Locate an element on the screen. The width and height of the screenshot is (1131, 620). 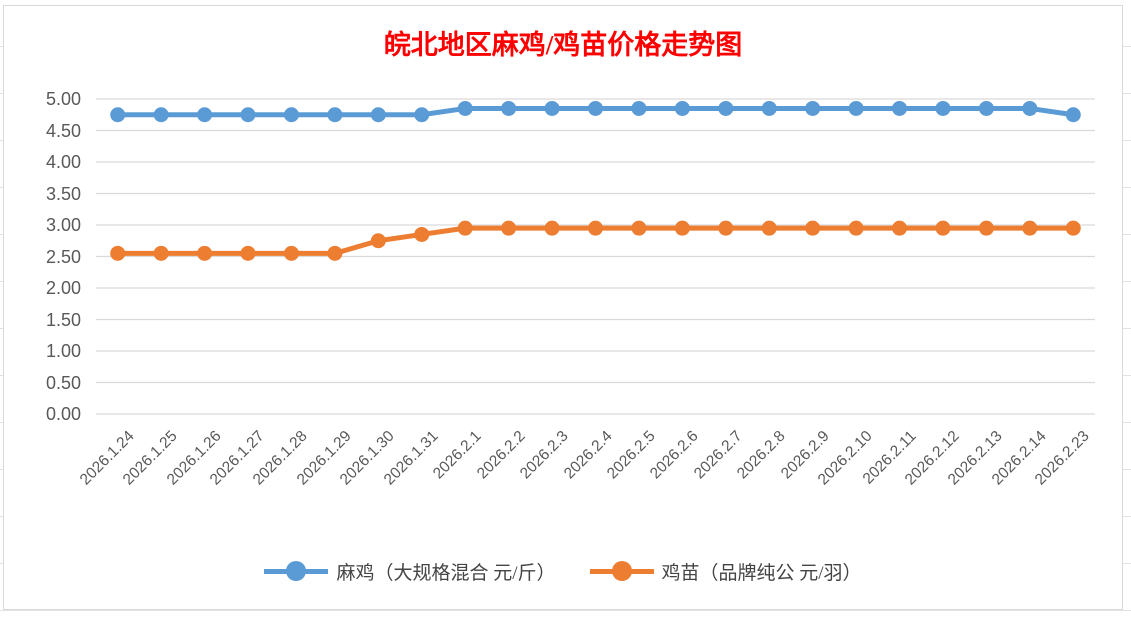
legend-item-0: 麻鸡（大规格混合 元/斤） is located at coordinates (410, 571).